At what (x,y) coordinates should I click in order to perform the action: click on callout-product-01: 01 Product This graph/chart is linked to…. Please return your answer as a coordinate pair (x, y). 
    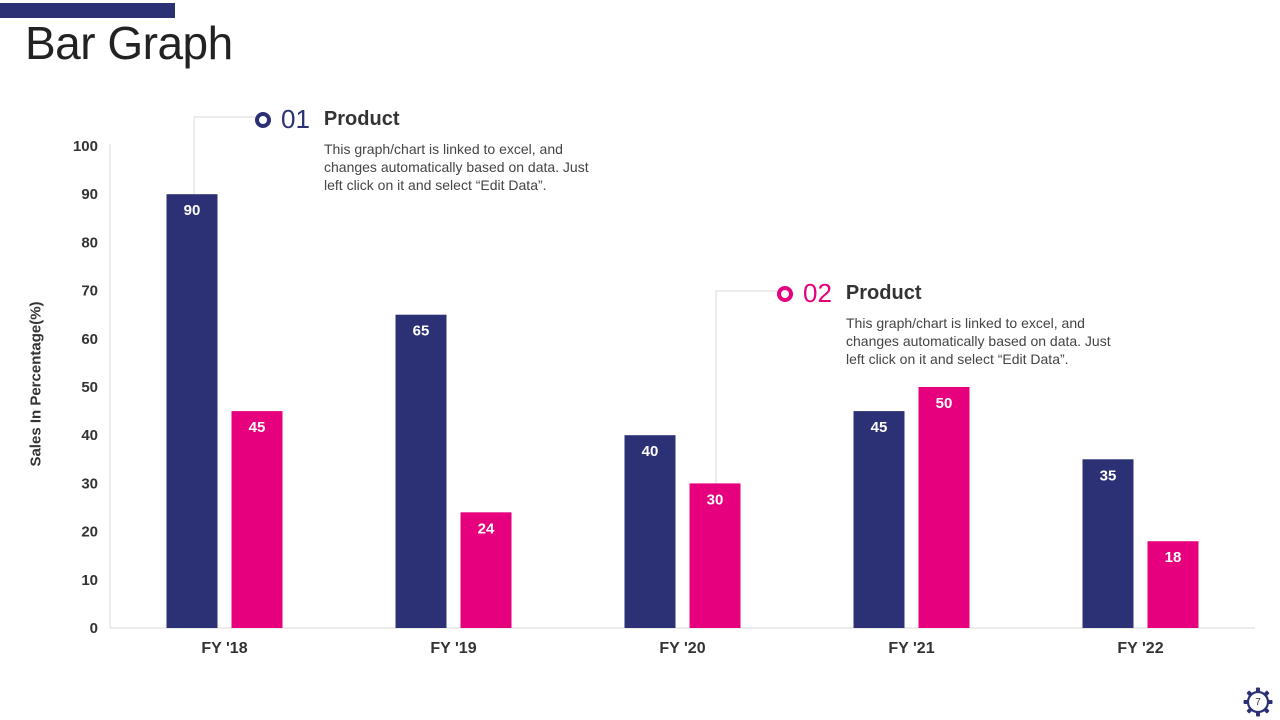
    Looking at the image, I should click on (422, 148).